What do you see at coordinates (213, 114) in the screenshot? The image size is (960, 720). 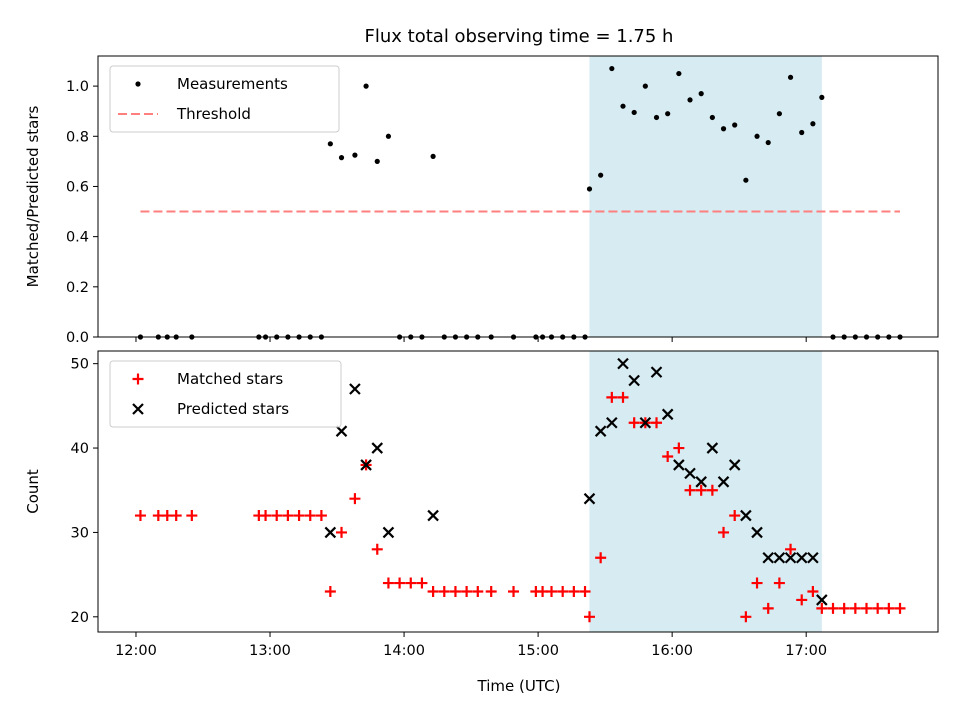 I see `legend-label: Threshold` at bounding box center [213, 114].